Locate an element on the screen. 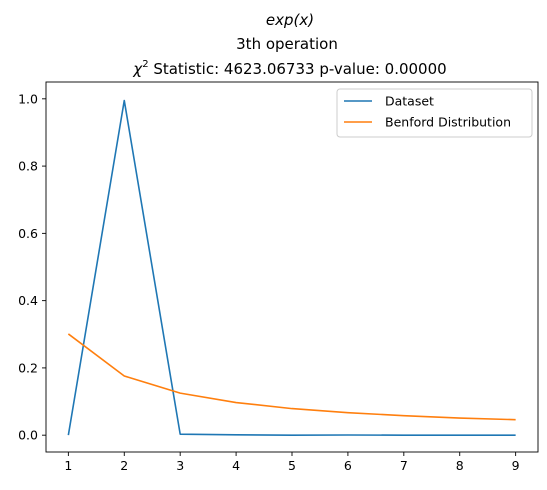 This screenshot has height=490, width=547. x-tick-label: 5 is located at coordinates (292, 465).